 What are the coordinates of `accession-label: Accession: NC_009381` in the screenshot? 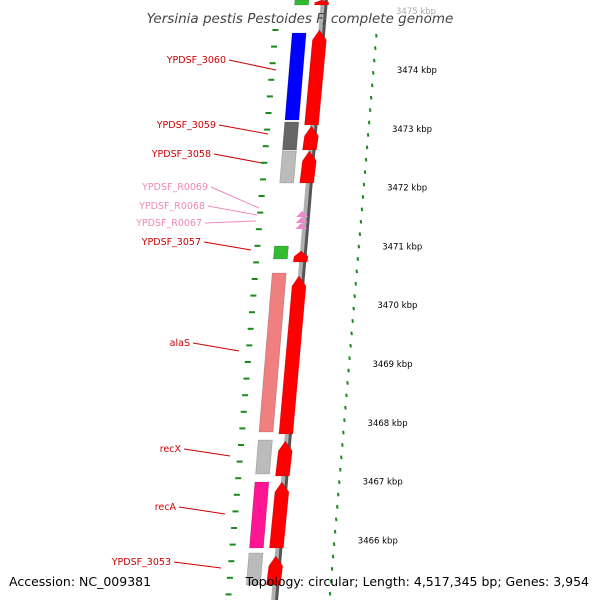 It's located at (80, 581).